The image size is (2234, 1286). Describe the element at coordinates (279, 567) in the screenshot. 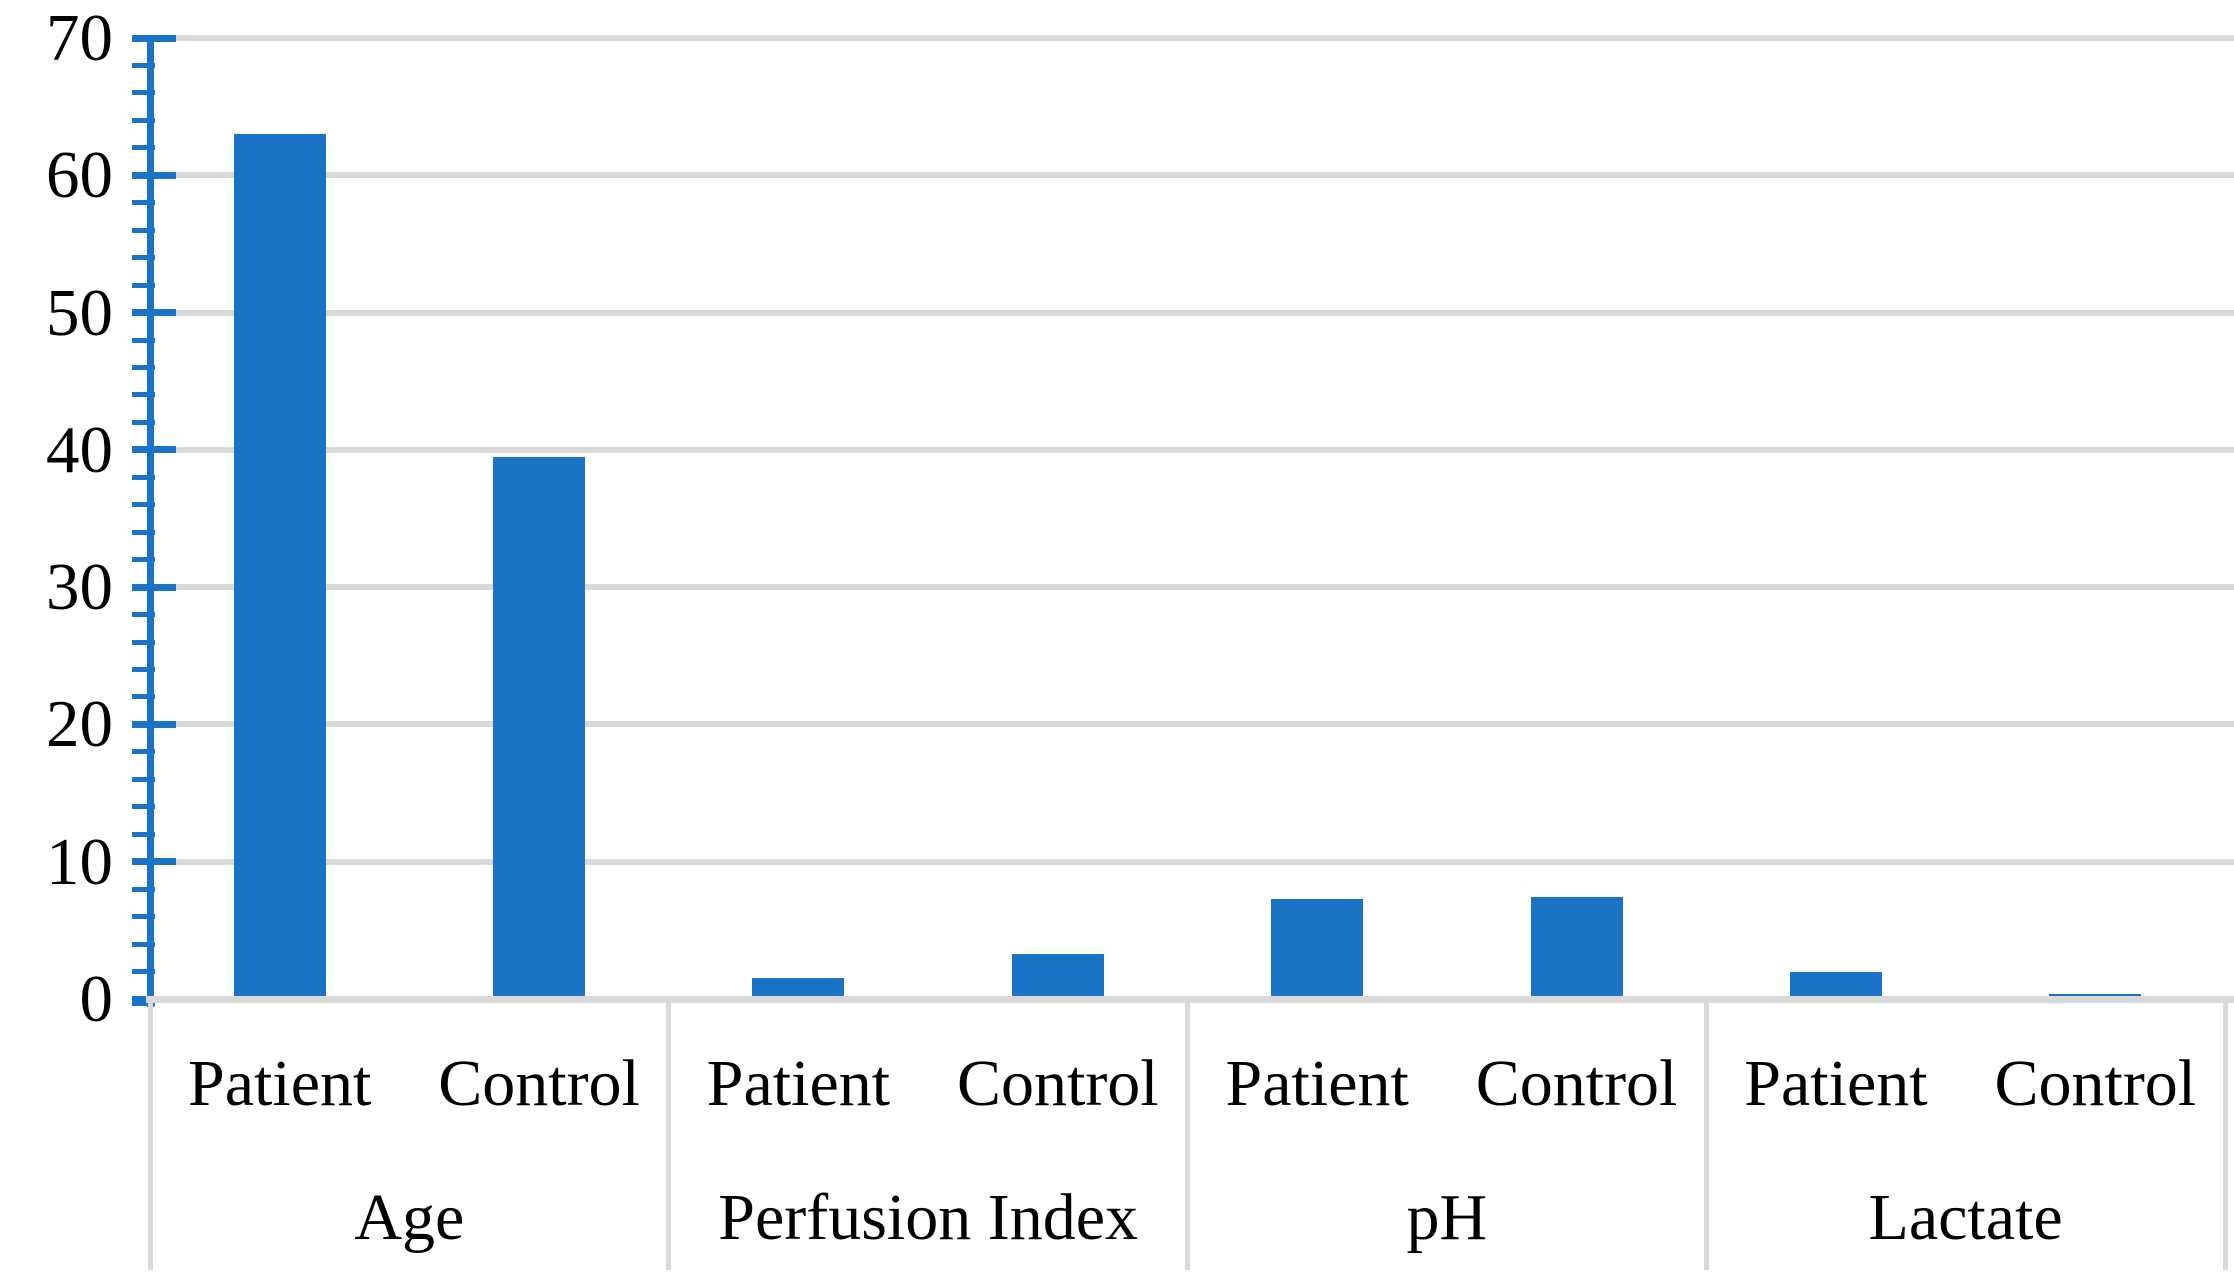

I see `bar-age-patient` at that location.